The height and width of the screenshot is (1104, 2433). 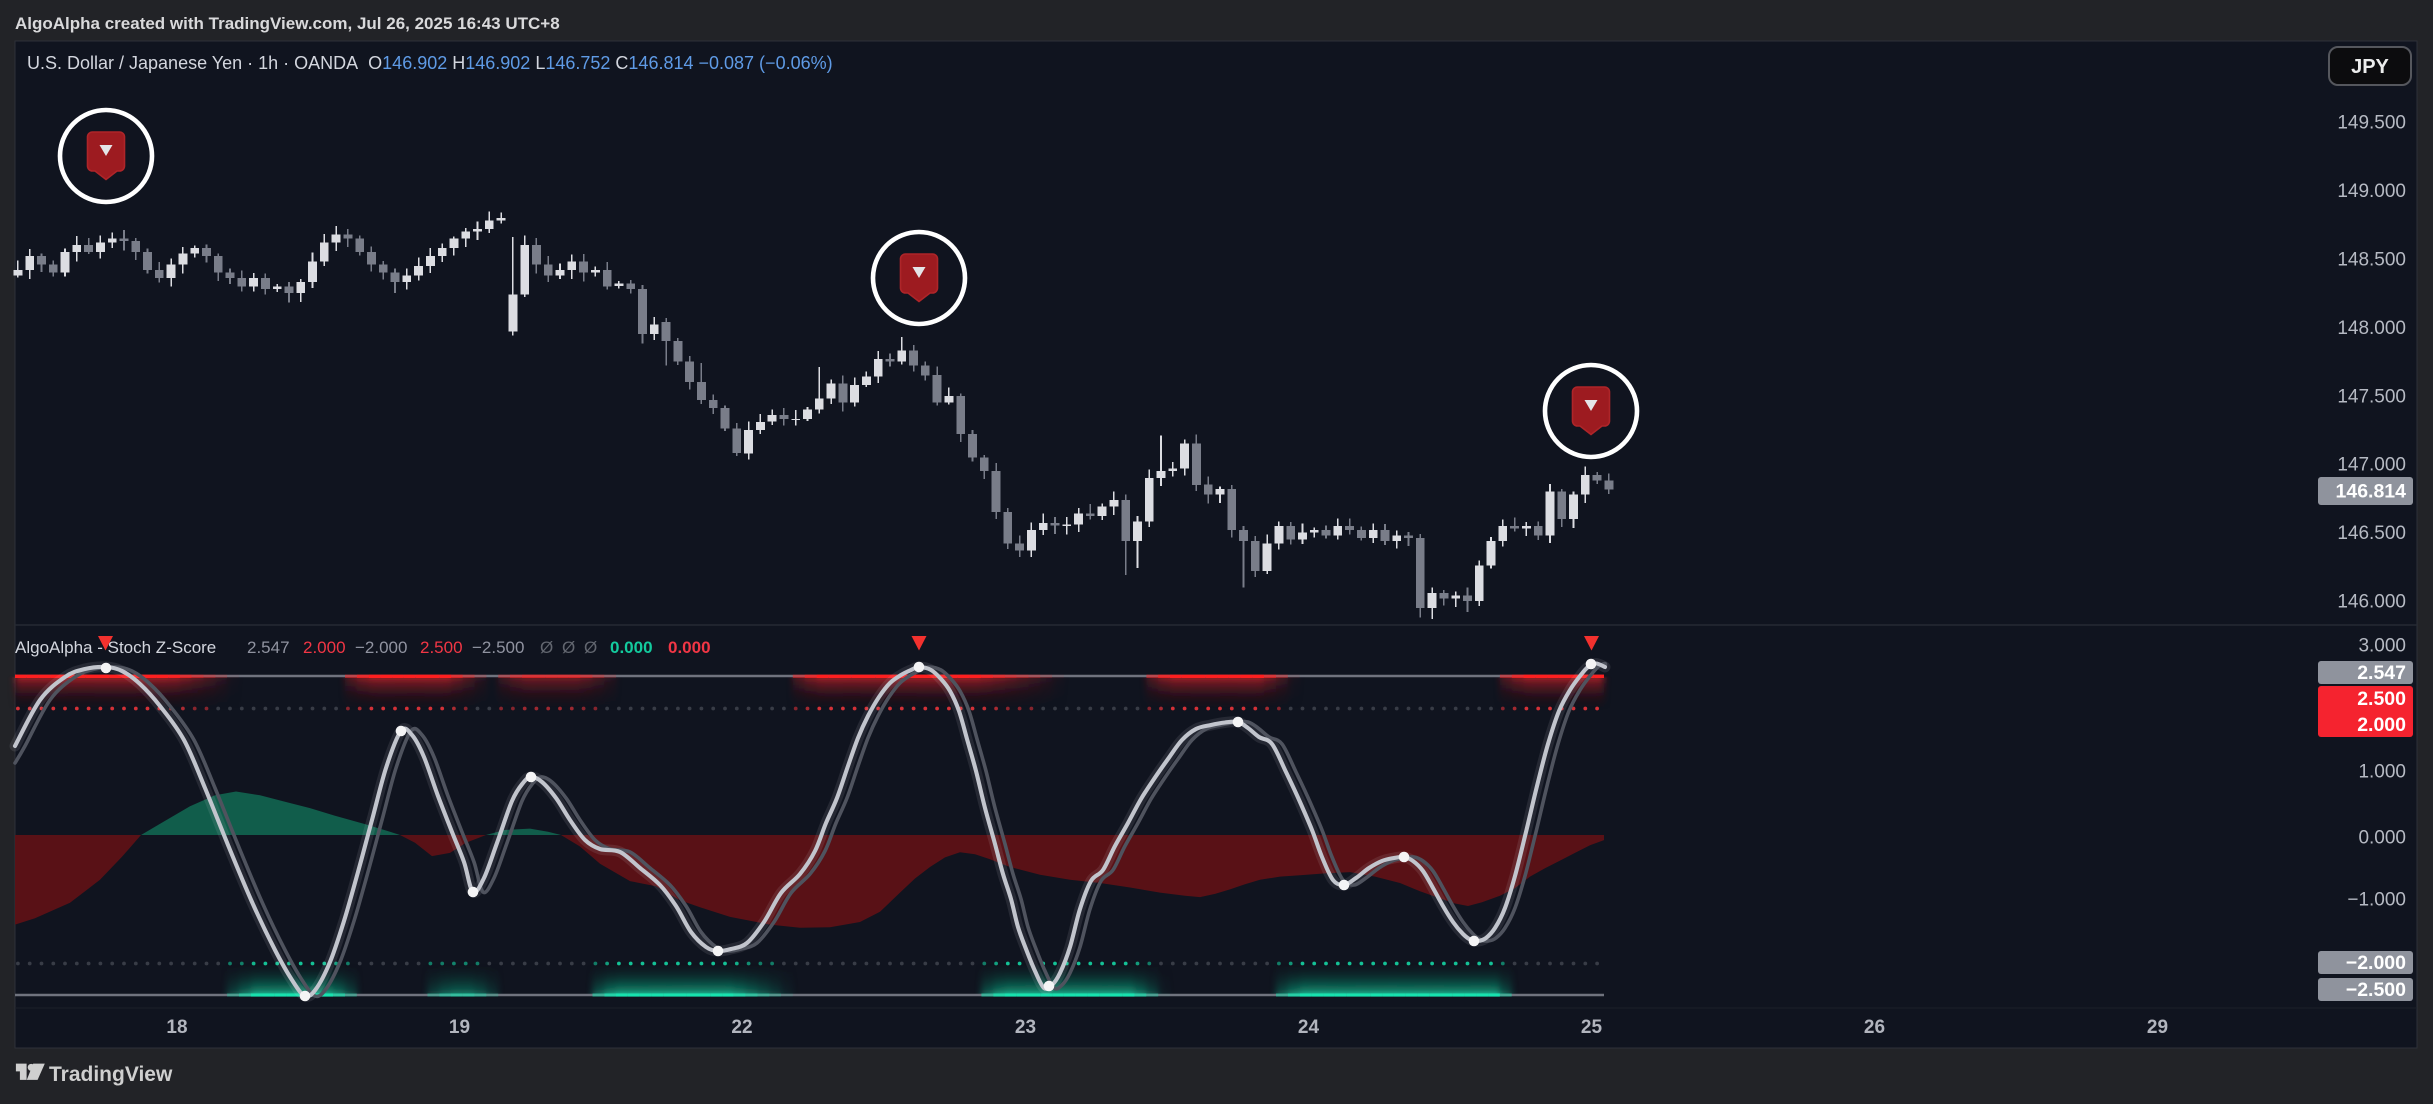 What do you see at coordinates (115, 647) in the screenshot?
I see `svg-text: AlgoAlpha - Stoch Z-Score` at bounding box center [115, 647].